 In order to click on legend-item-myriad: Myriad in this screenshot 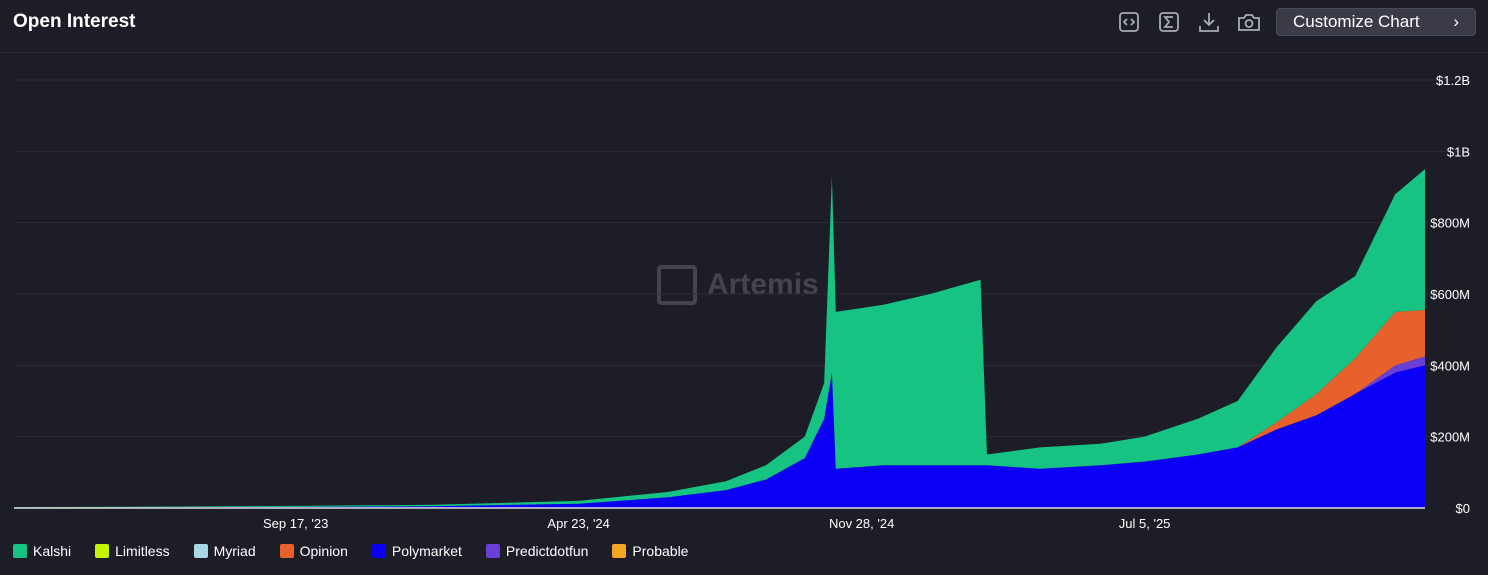, I will do `click(224, 551)`.